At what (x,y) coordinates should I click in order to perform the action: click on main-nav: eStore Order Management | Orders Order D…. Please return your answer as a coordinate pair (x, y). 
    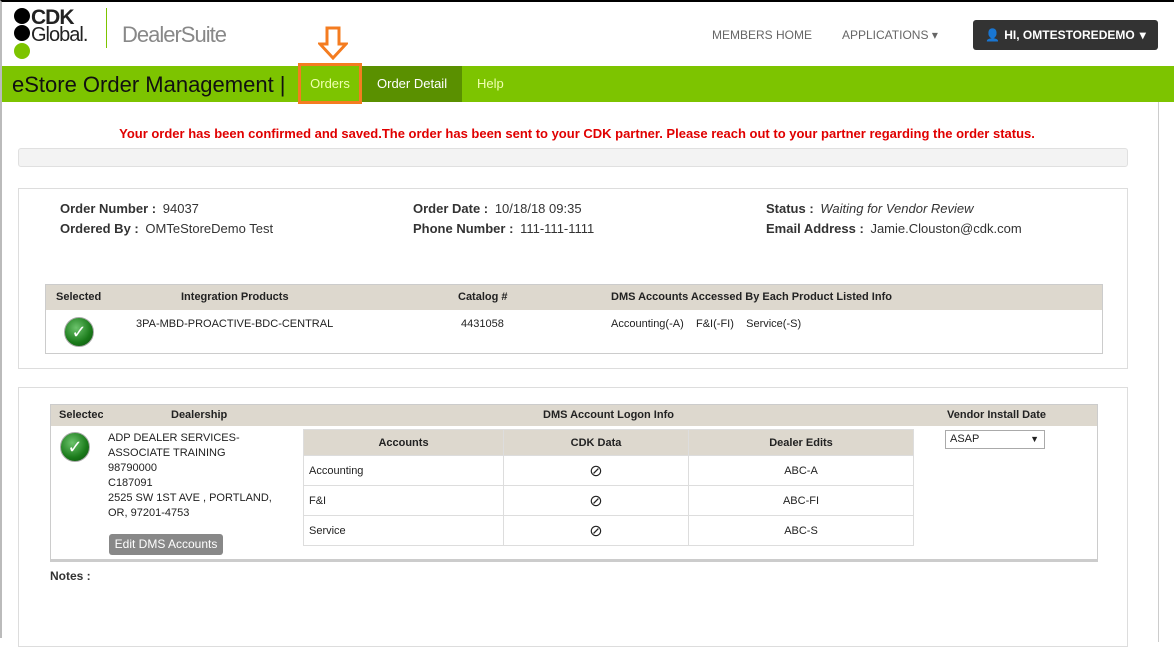
    Looking at the image, I should click on (588, 83).